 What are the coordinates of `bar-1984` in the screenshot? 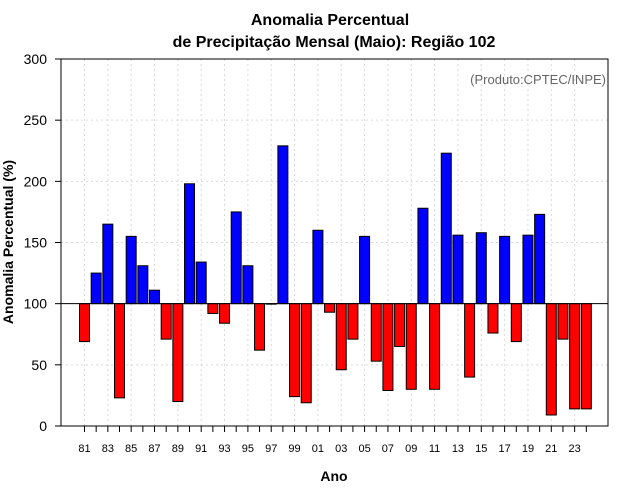 It's located at (120, 351).